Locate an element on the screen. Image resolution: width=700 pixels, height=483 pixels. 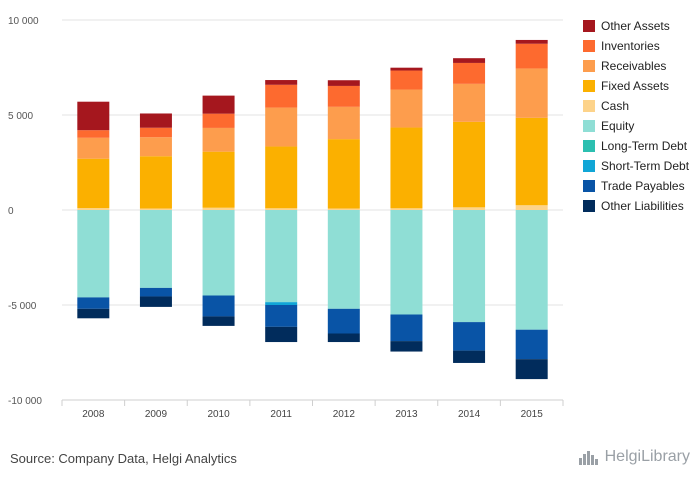
x-tick-label: 2013 is located at coordinates (406, 414).